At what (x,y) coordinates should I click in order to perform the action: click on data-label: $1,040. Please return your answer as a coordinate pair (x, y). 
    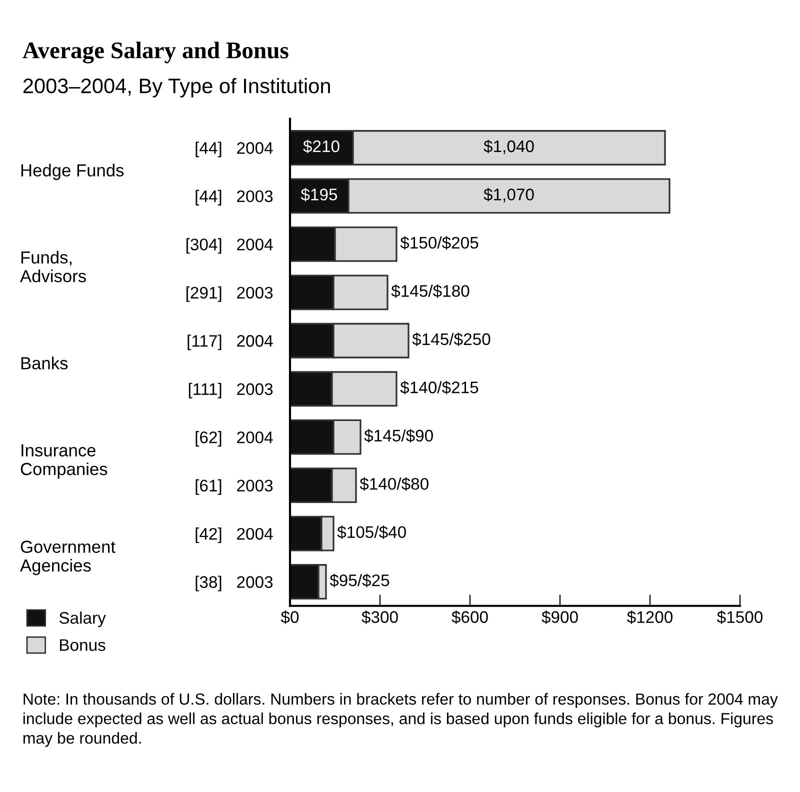
    Looking at the image, I should click on (509, 147).